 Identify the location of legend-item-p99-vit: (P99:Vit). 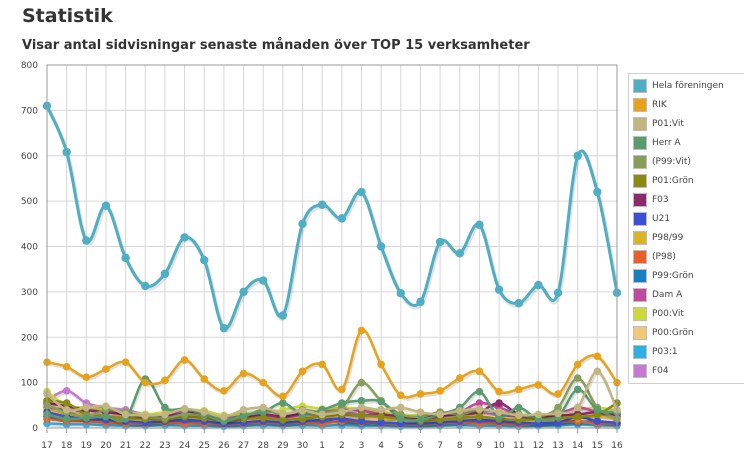
(686, 161).